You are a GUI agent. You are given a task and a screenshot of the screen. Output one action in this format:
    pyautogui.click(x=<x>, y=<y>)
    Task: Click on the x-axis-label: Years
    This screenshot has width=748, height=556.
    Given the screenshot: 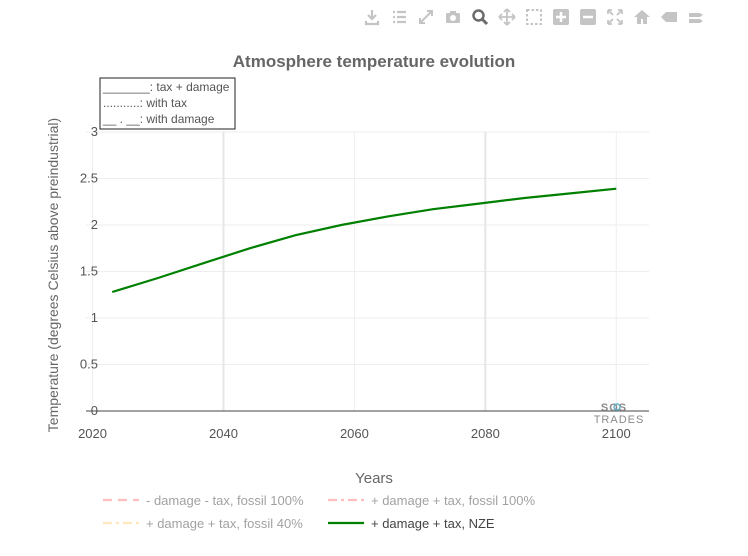 What is the action you would take?
    pyautogui.click(x=374, y=478)
    